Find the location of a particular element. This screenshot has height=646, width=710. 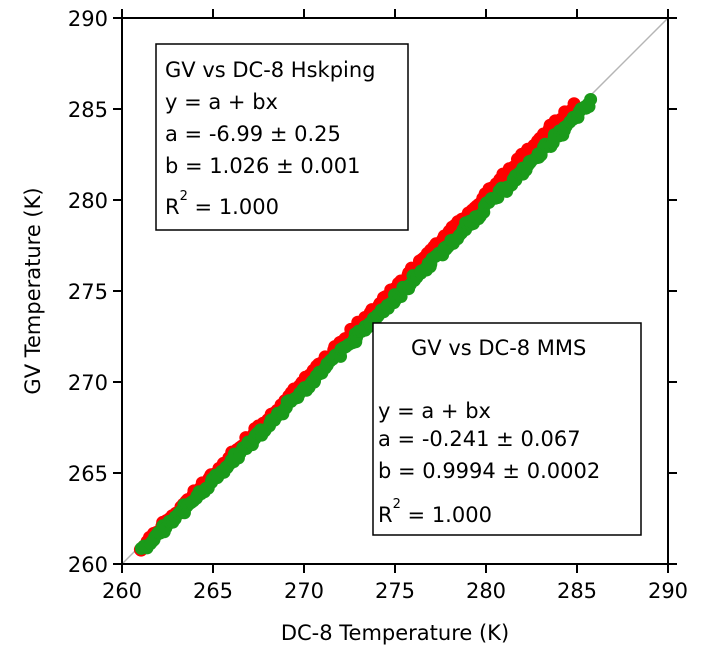

fit-box-hskping-r-sup: 2 is located at coordinates (184, 196).